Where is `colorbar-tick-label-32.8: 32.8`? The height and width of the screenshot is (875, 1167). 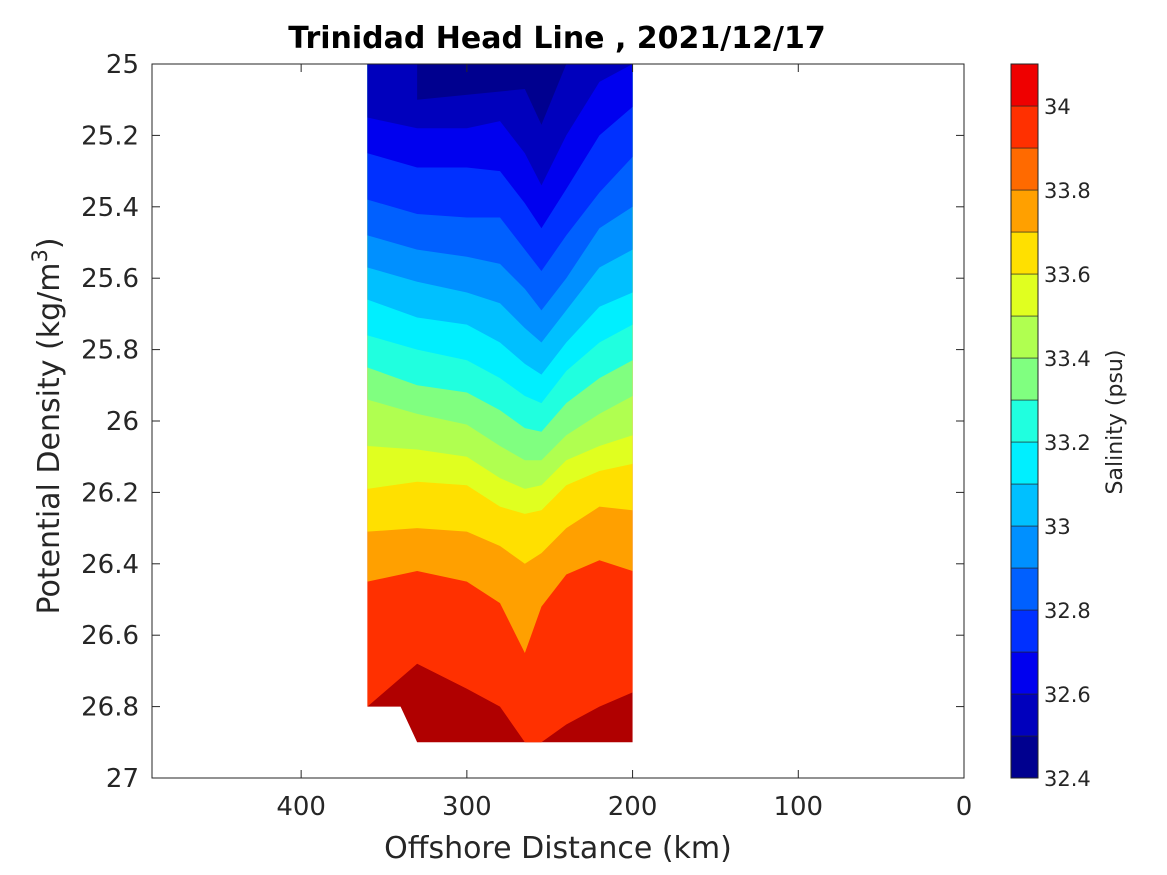 colorbar-tick-label-32.8: 32.8 is located at coordinates (1067, 611).